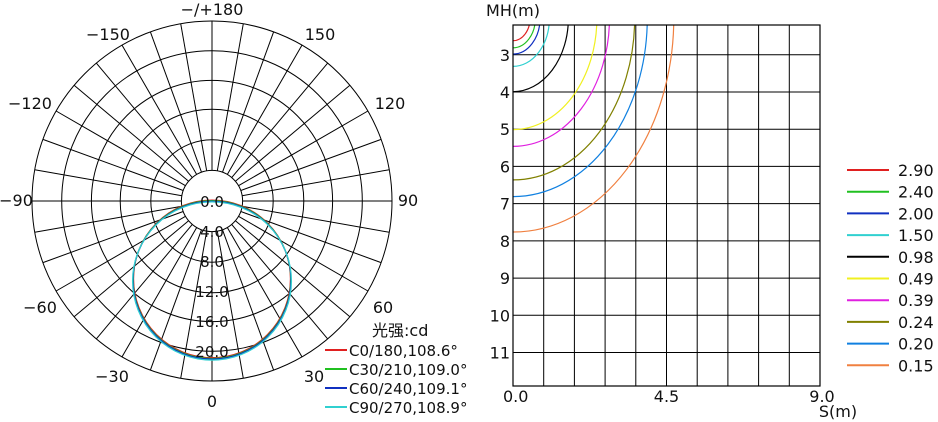  Describe the element at coordinates (212, 262) in the screenshot. I see `polar-radial-label: 8.0` at that location.